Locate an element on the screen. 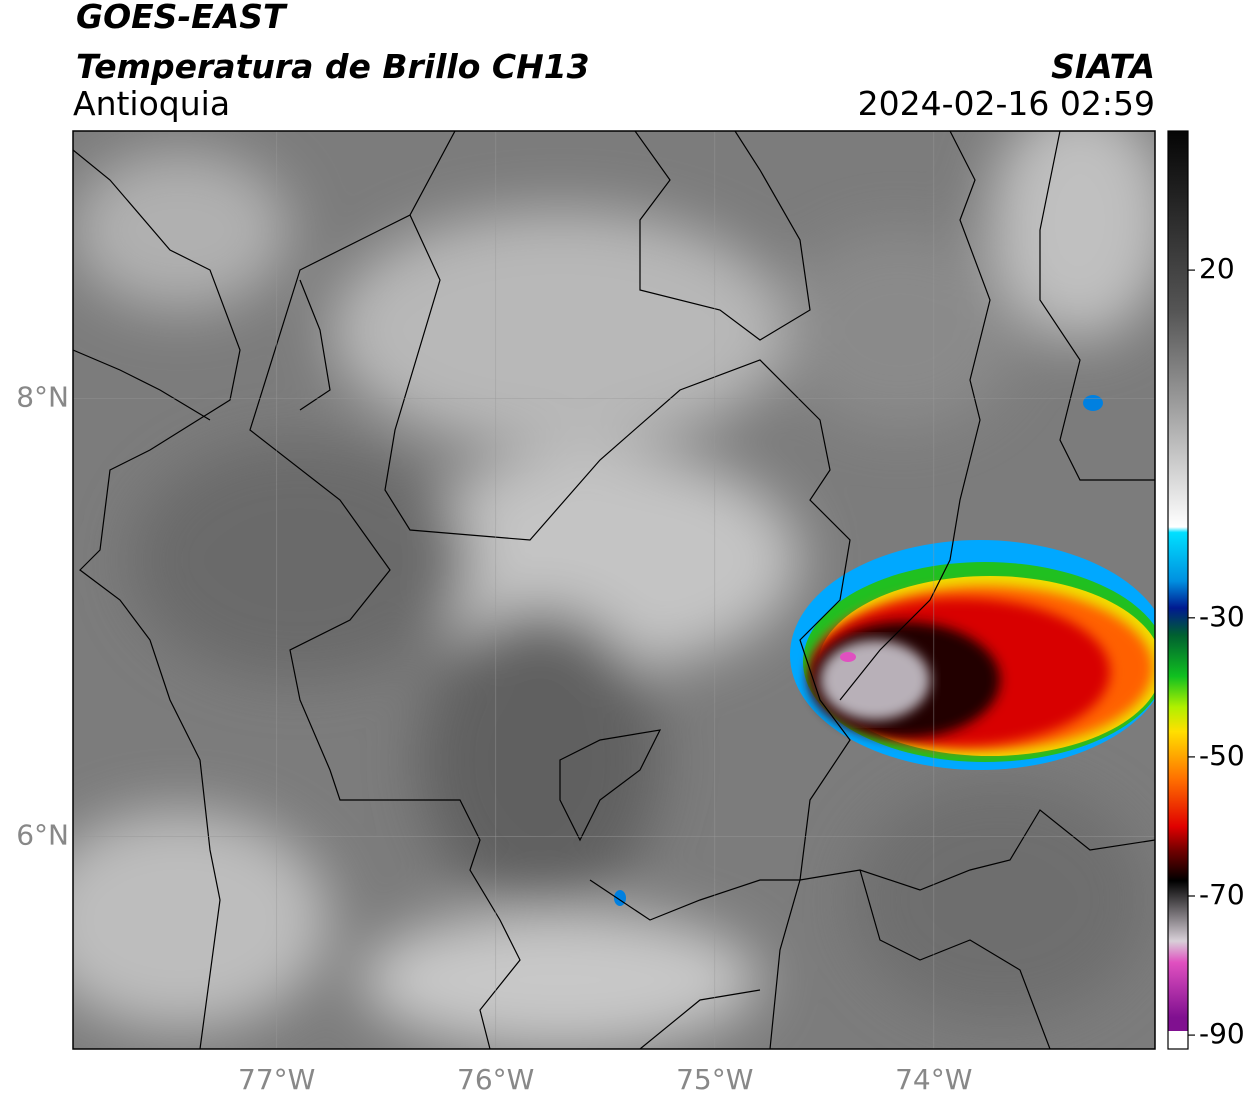 The image size is (1252, 1099). x-tick-label: 74°W is located at coordinates (933, 1079).